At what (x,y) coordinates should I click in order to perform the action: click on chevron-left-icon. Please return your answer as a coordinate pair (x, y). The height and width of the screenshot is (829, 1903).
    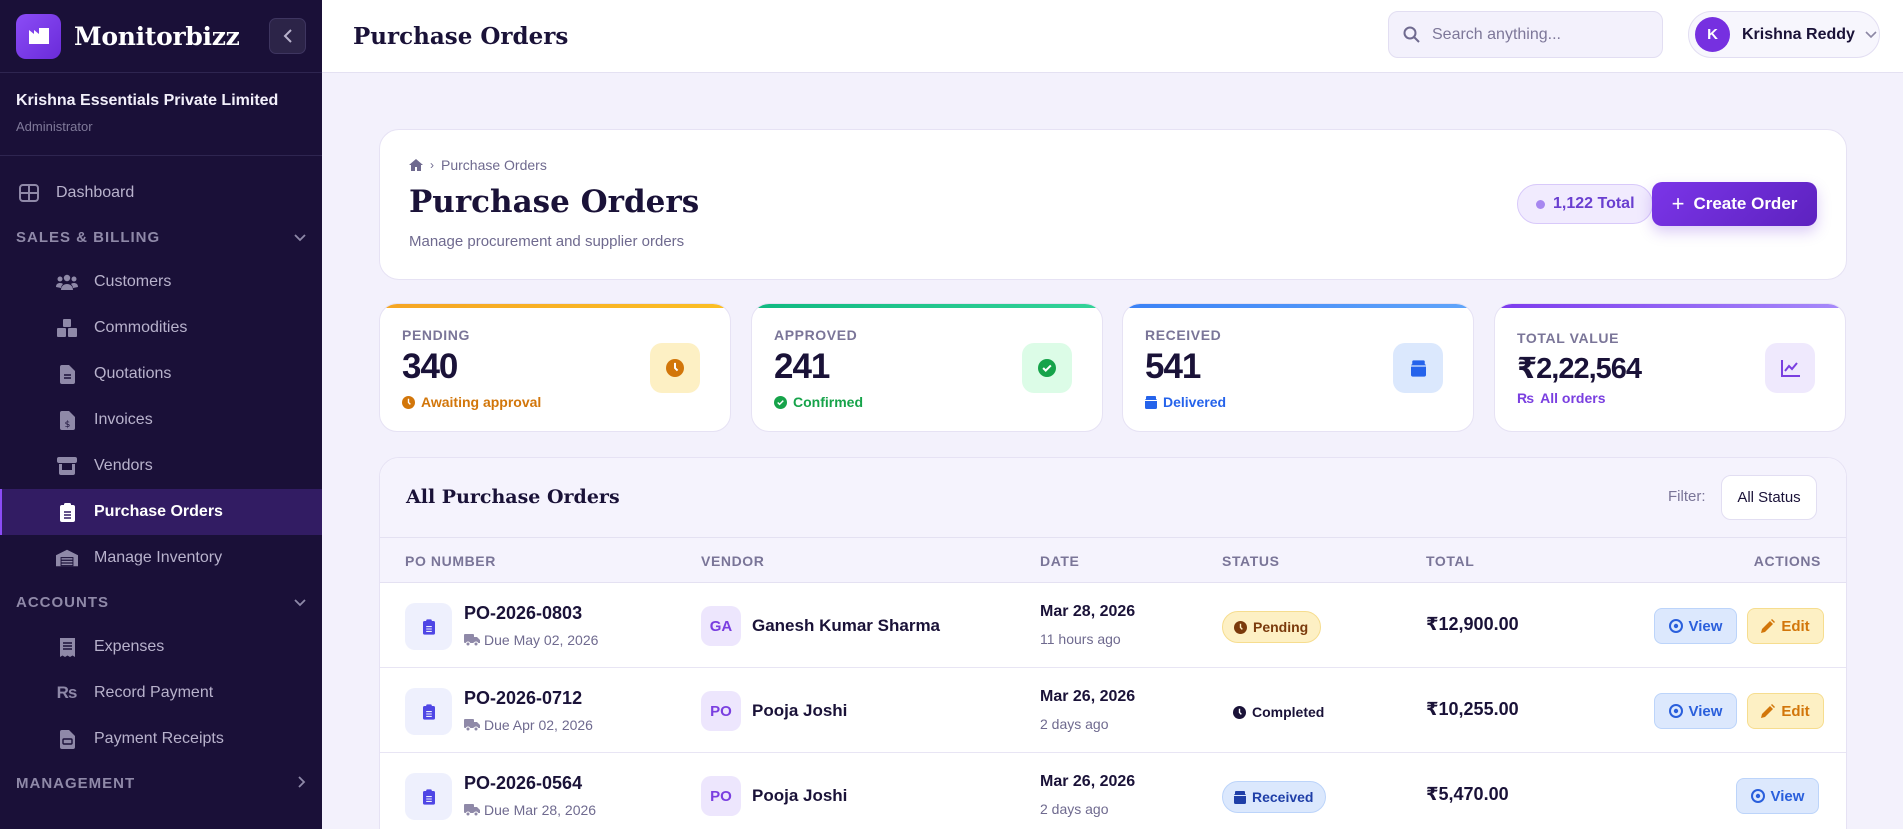
    Looking at the image, I should click on (287, 36).